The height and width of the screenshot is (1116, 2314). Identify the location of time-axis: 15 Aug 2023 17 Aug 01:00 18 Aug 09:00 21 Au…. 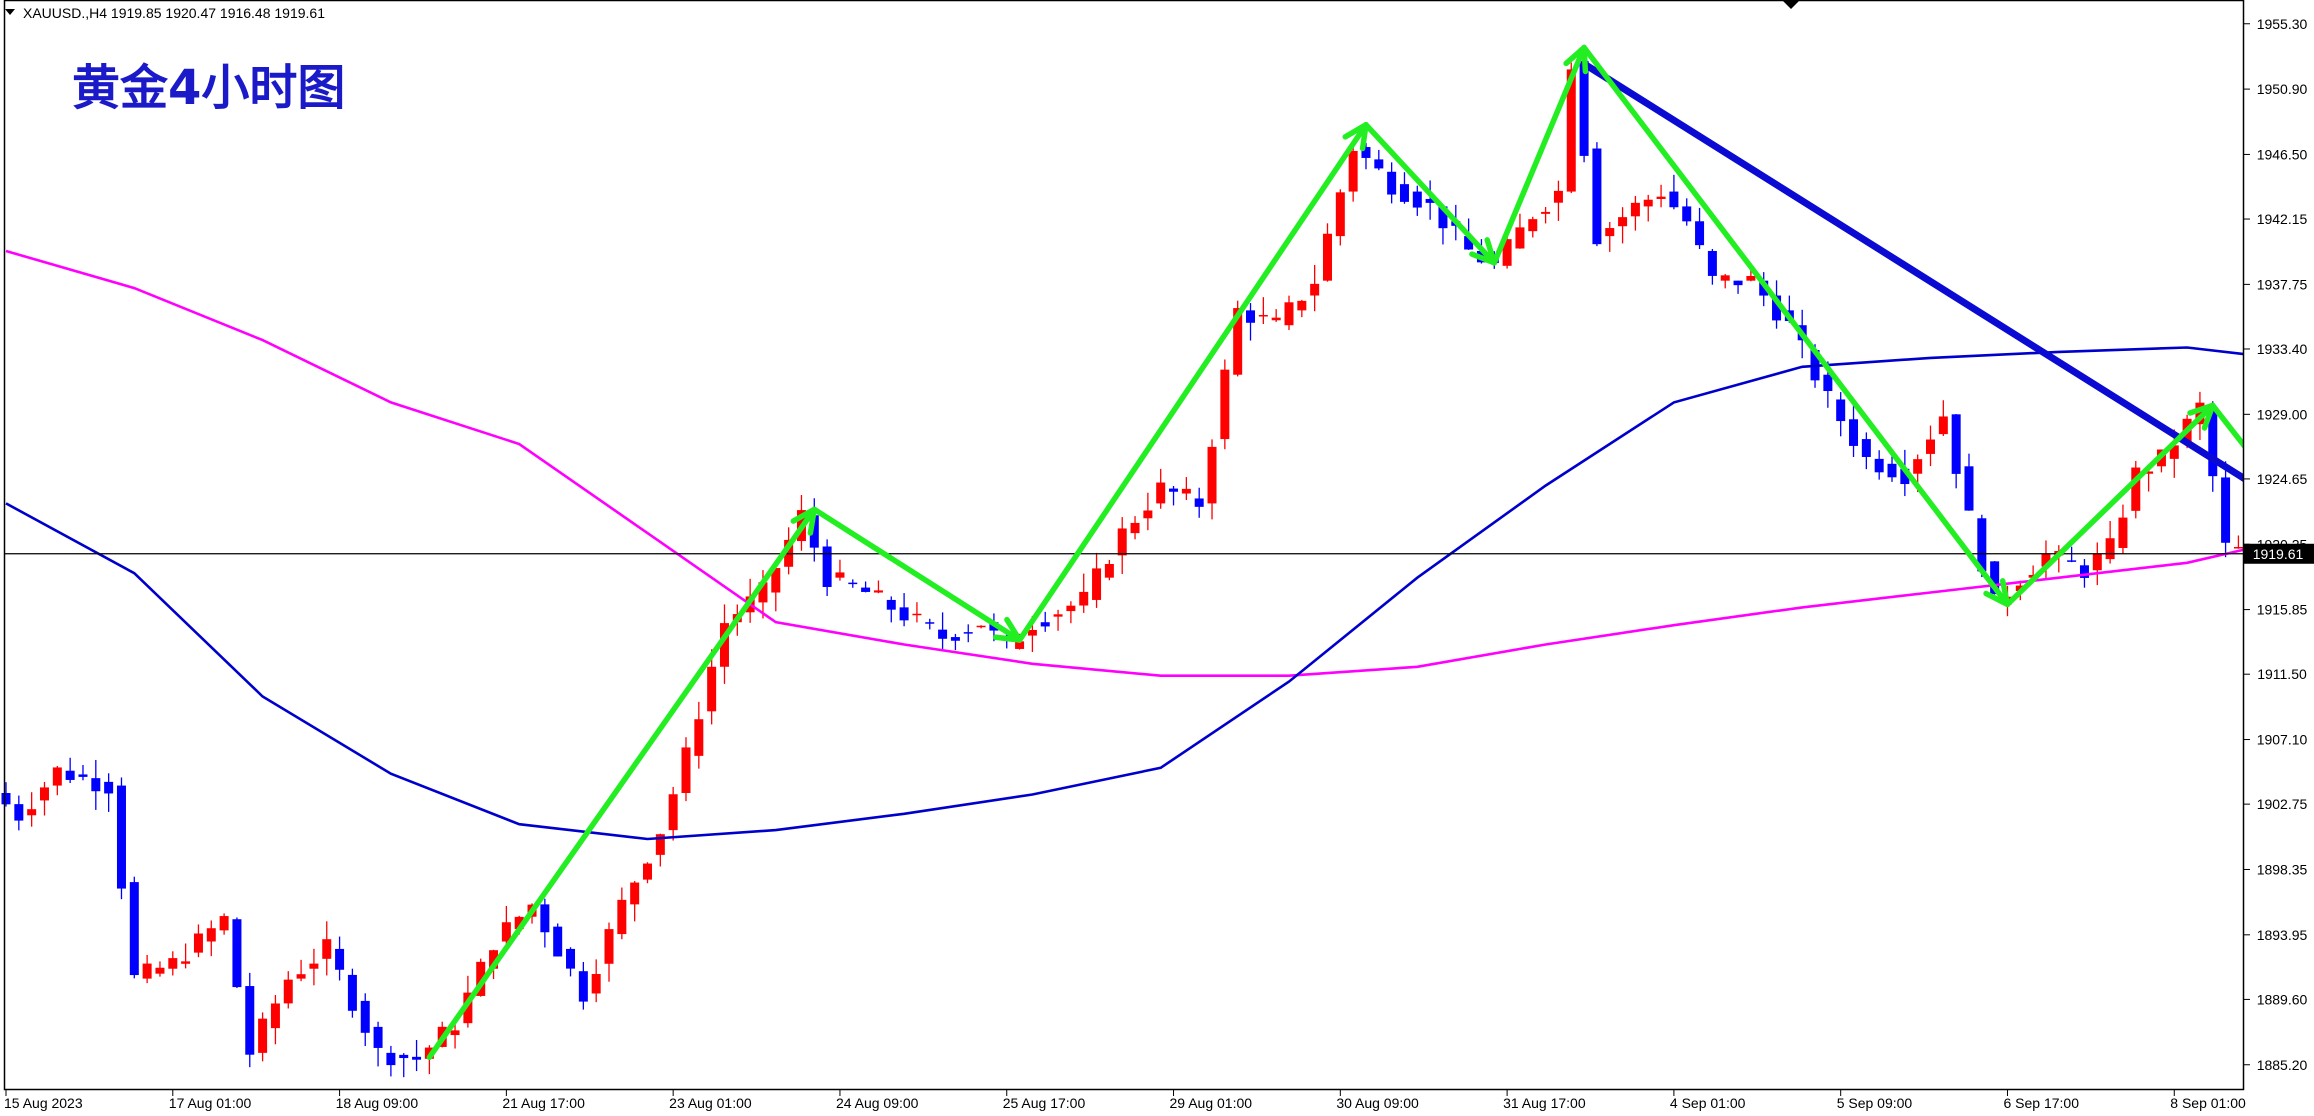
(1125, 1100).